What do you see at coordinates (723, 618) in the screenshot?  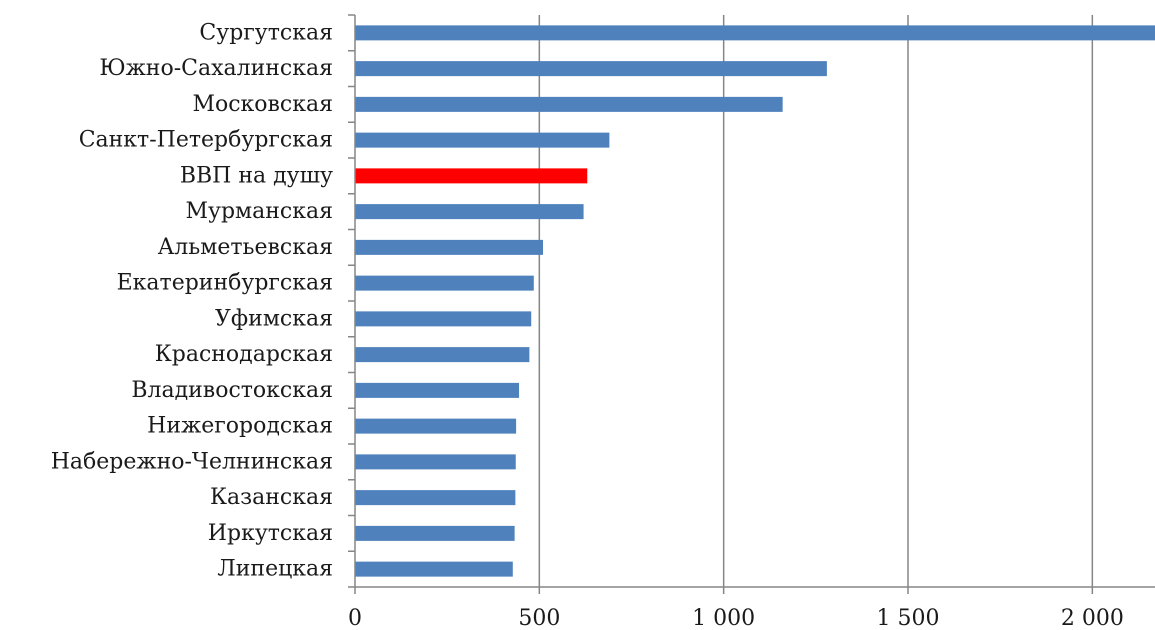 I see `x-tick-label-2: 1 000` at bounding box center [723, 618].